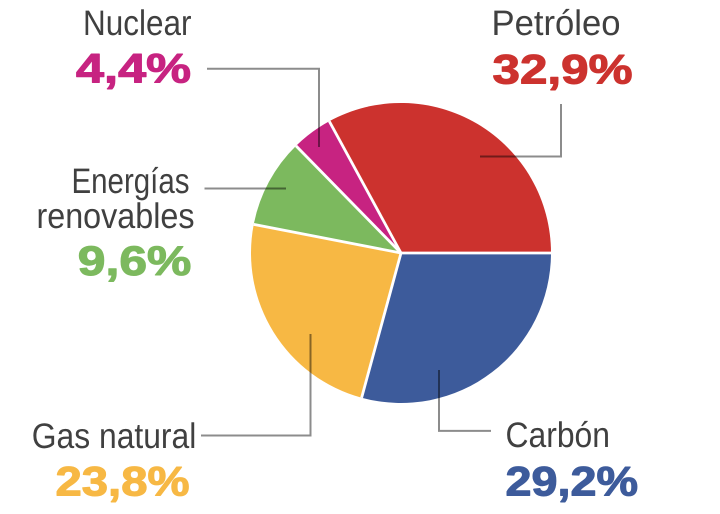  I want to click on svg-text: 29,2%, so click(572, 481).